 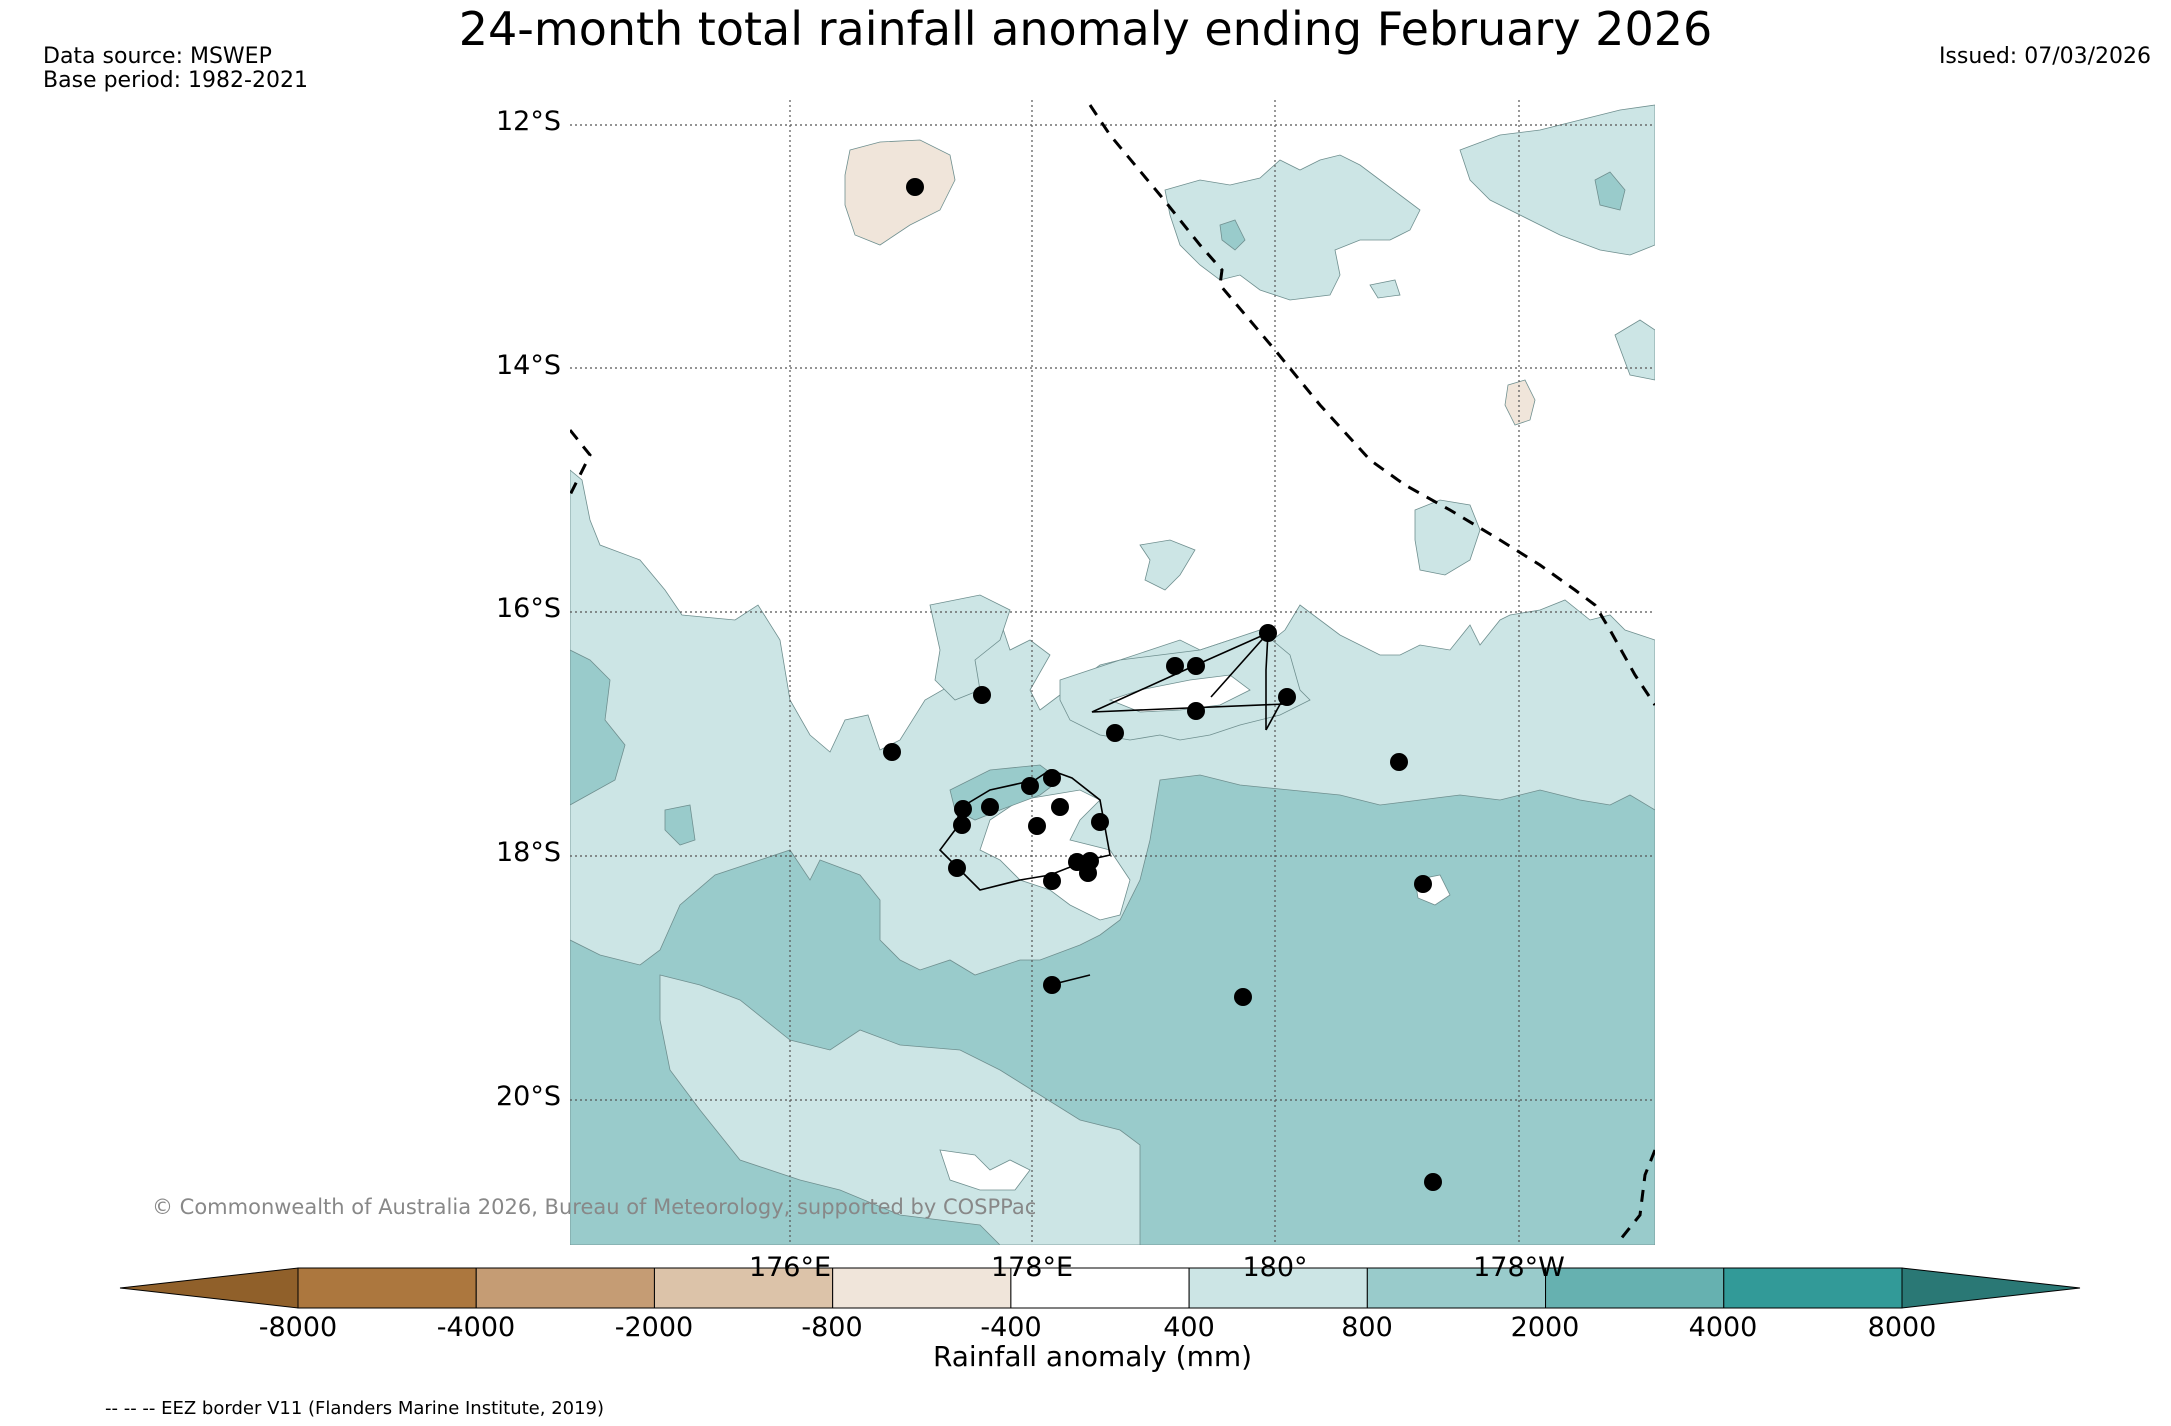 What do you see at coordinates (1991, 1288) in the screenshot?
I see `colorbar-extend-high` at bounding box center [1991, 1288].